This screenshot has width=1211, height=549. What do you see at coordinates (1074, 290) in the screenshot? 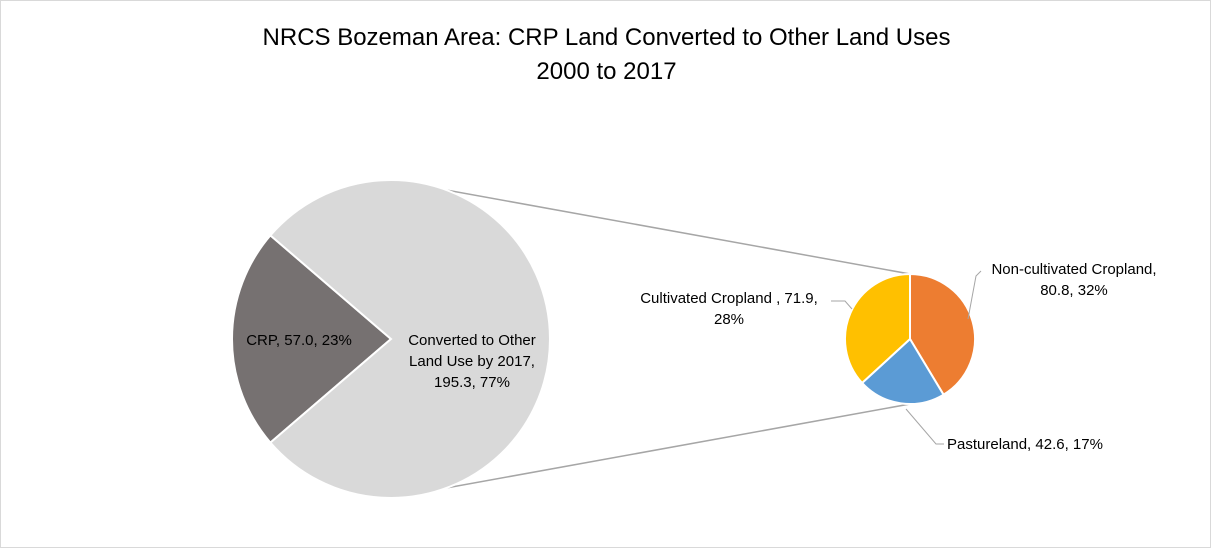
I see `data-label-line: 80.8, 32%` at bounding box center [1074, 290].